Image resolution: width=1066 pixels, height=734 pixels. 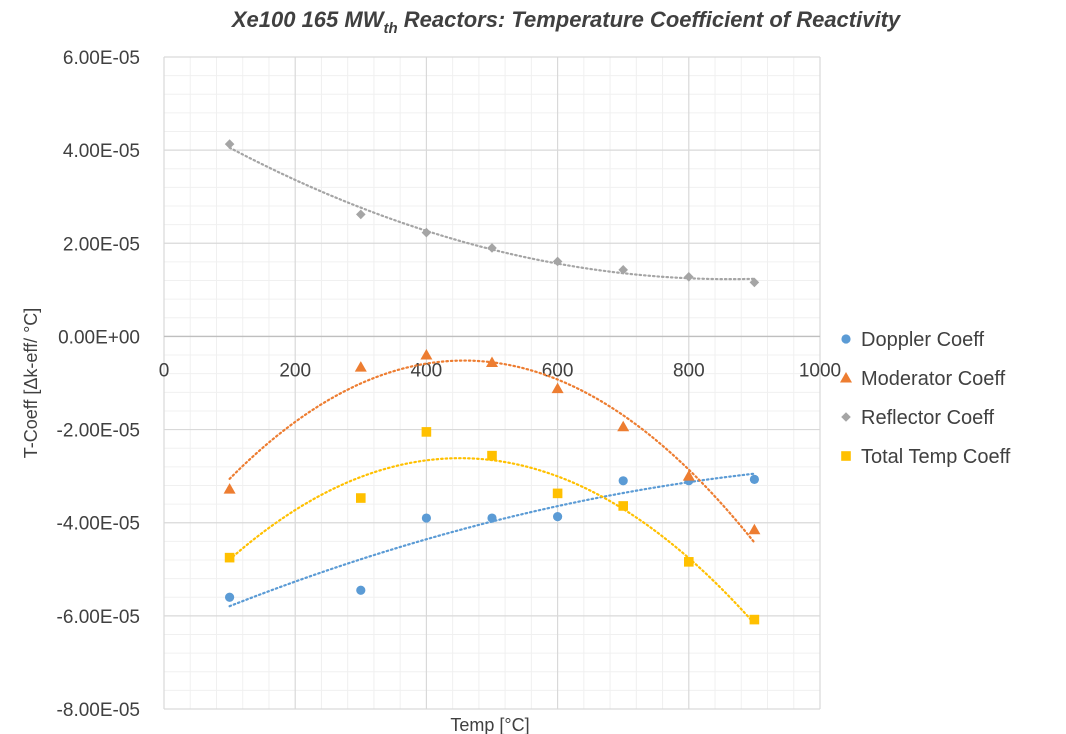 I want to click on legend-marker-total-temp-coeff, so click(x=846, y=456).